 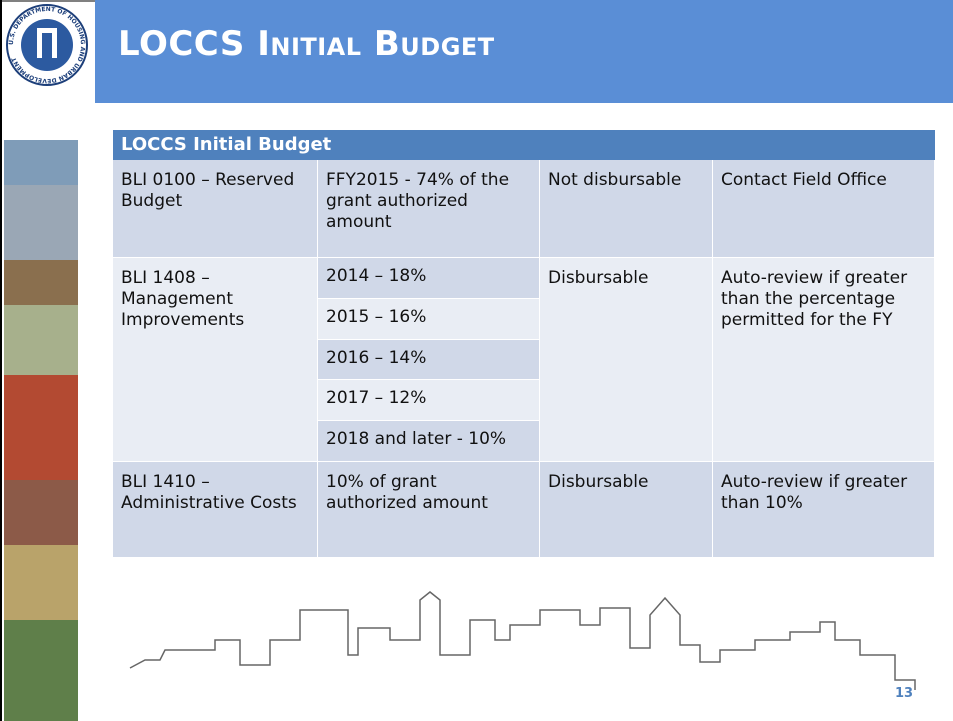 I want to click on row-amount: 2018 and later - 10%, so click(x=429, y=441).